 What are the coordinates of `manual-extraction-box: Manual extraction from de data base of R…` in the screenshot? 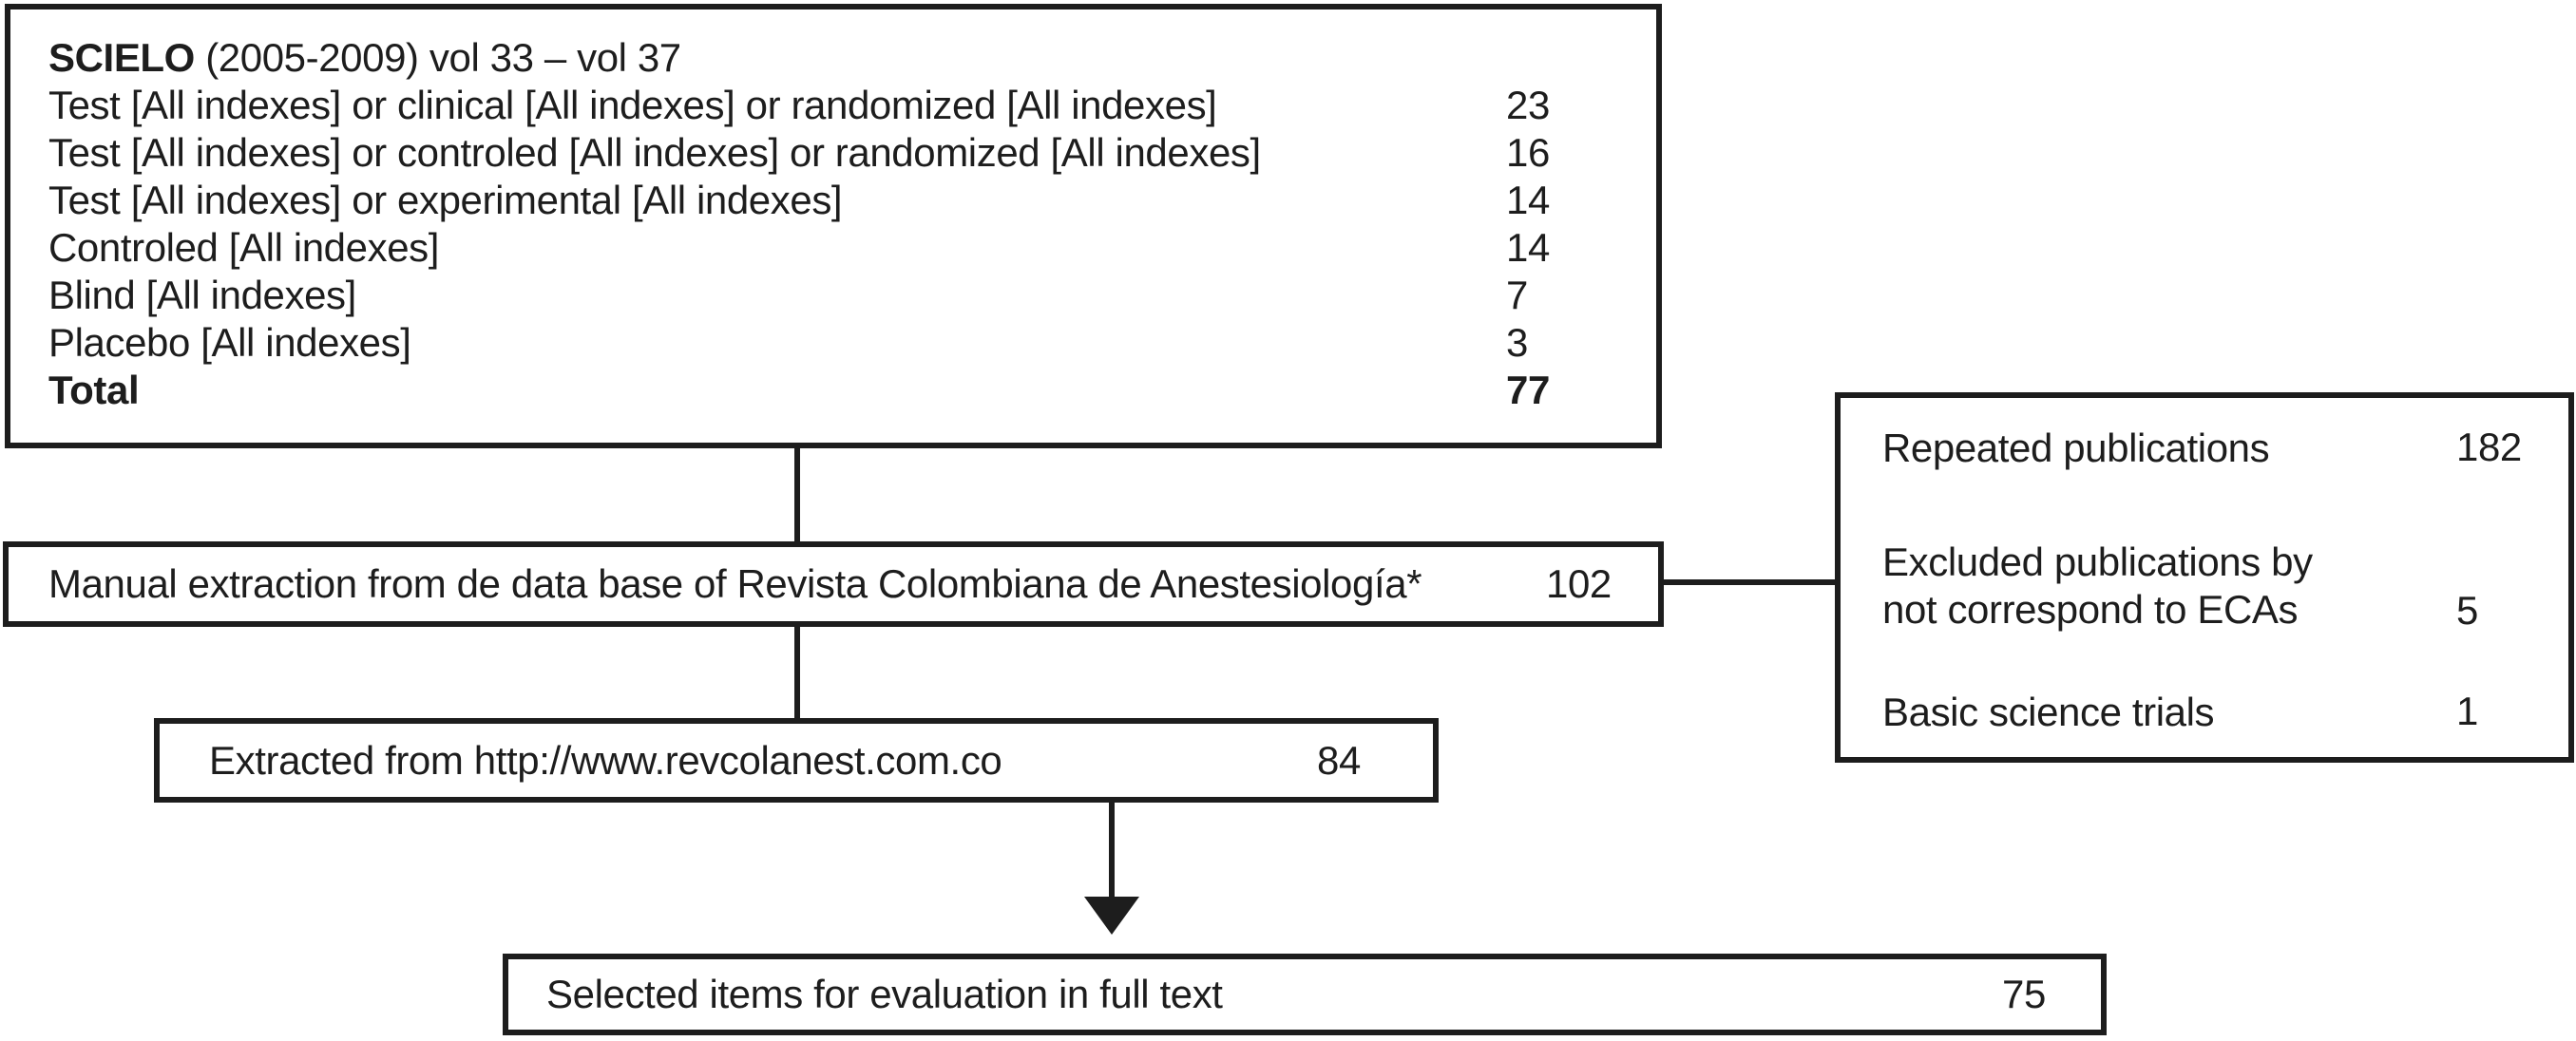 It's located at (833, 584).